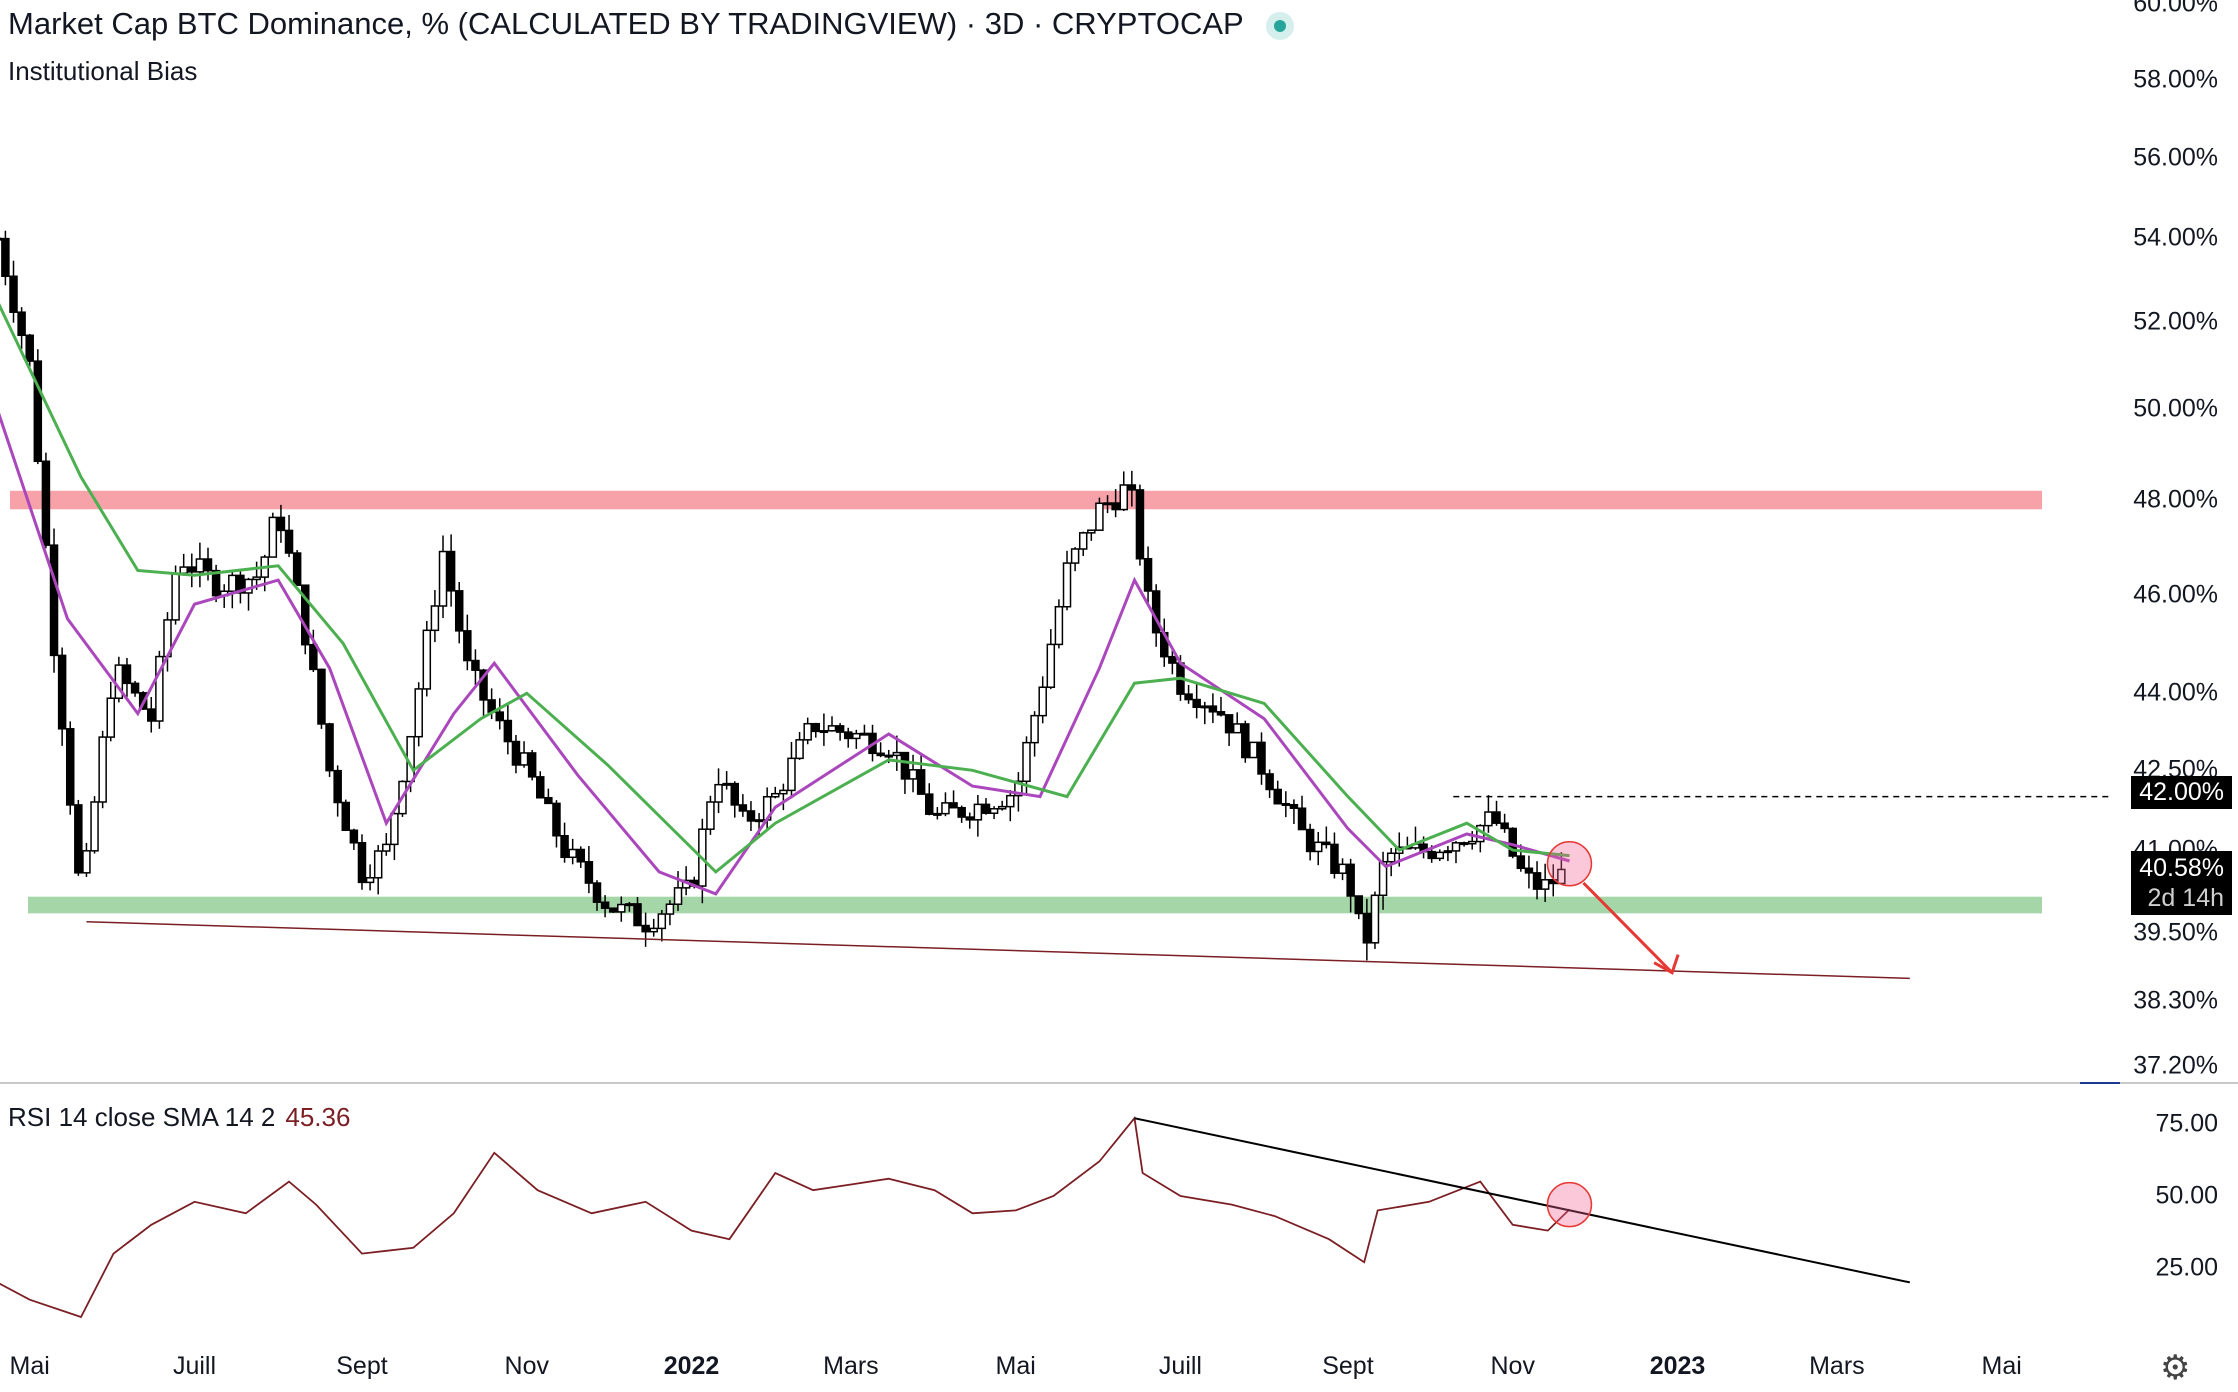 This screenshot has width=2238, height=1392. What do you see at coordinates (194, 1366) in the screenshot?
I see `time-tick-label: Juill` at bounding box center [194, 1366].